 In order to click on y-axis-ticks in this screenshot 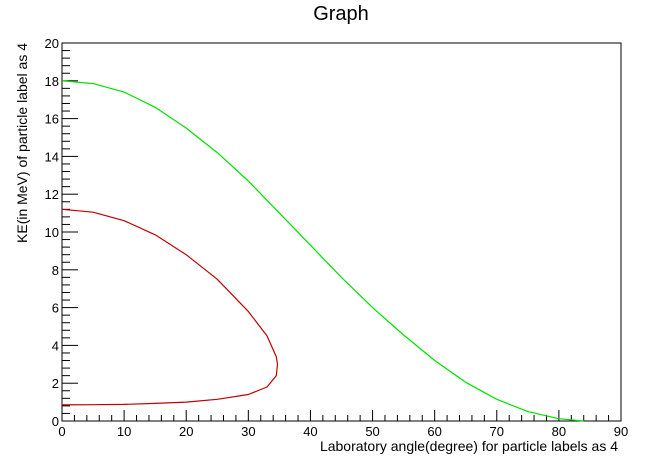, I will do `click(70, 232)`.